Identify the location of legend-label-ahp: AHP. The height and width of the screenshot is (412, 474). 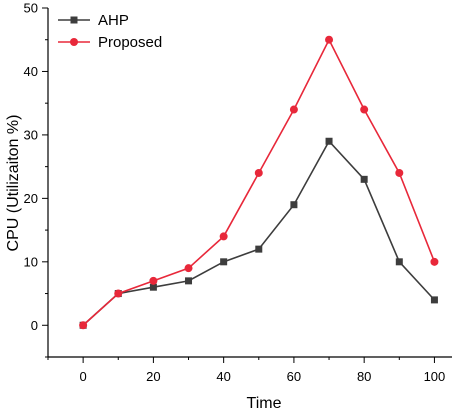
(113, 20).